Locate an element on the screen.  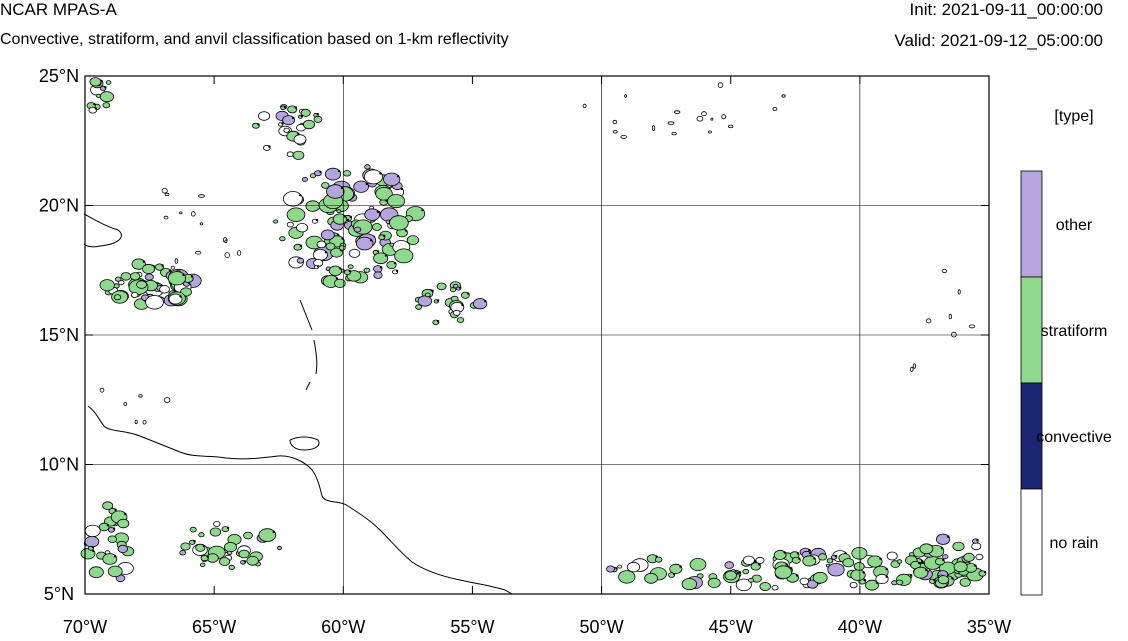
legend-swatch-no-rain is located at coordinates (1031, 542).